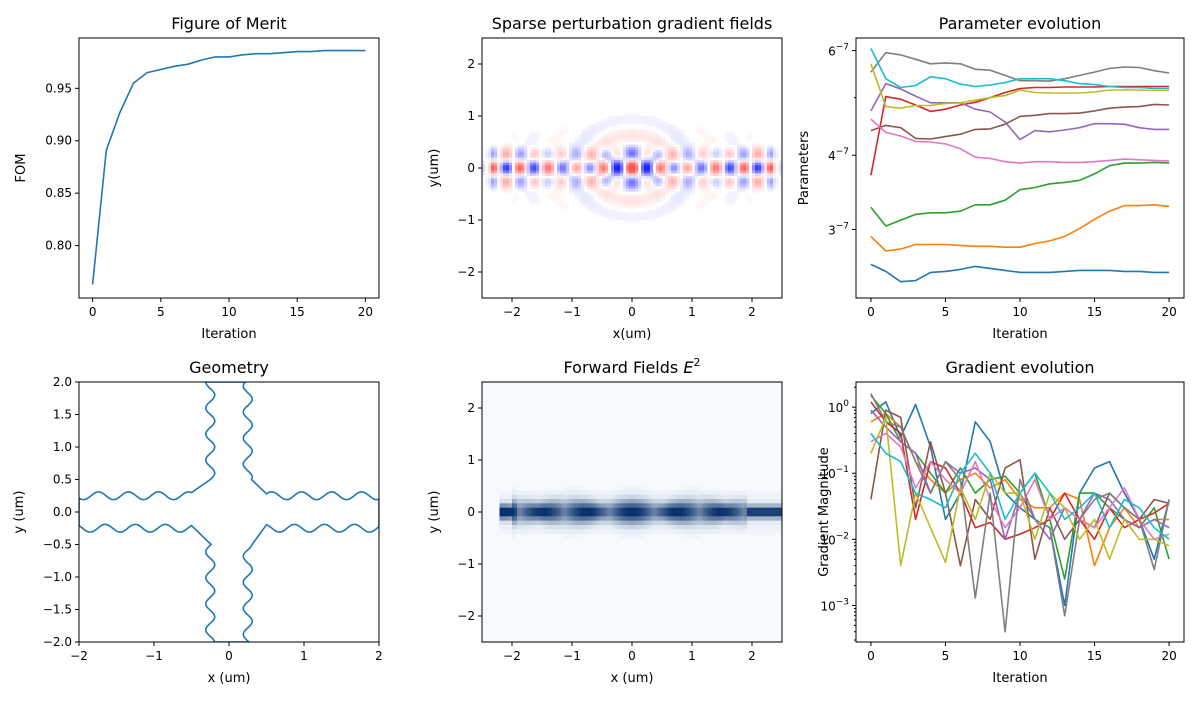 This screenshot has width=1200, height=704. Describe the element at coordinates (229, 512) in the screenshot. I see `axes-frame` at that location.